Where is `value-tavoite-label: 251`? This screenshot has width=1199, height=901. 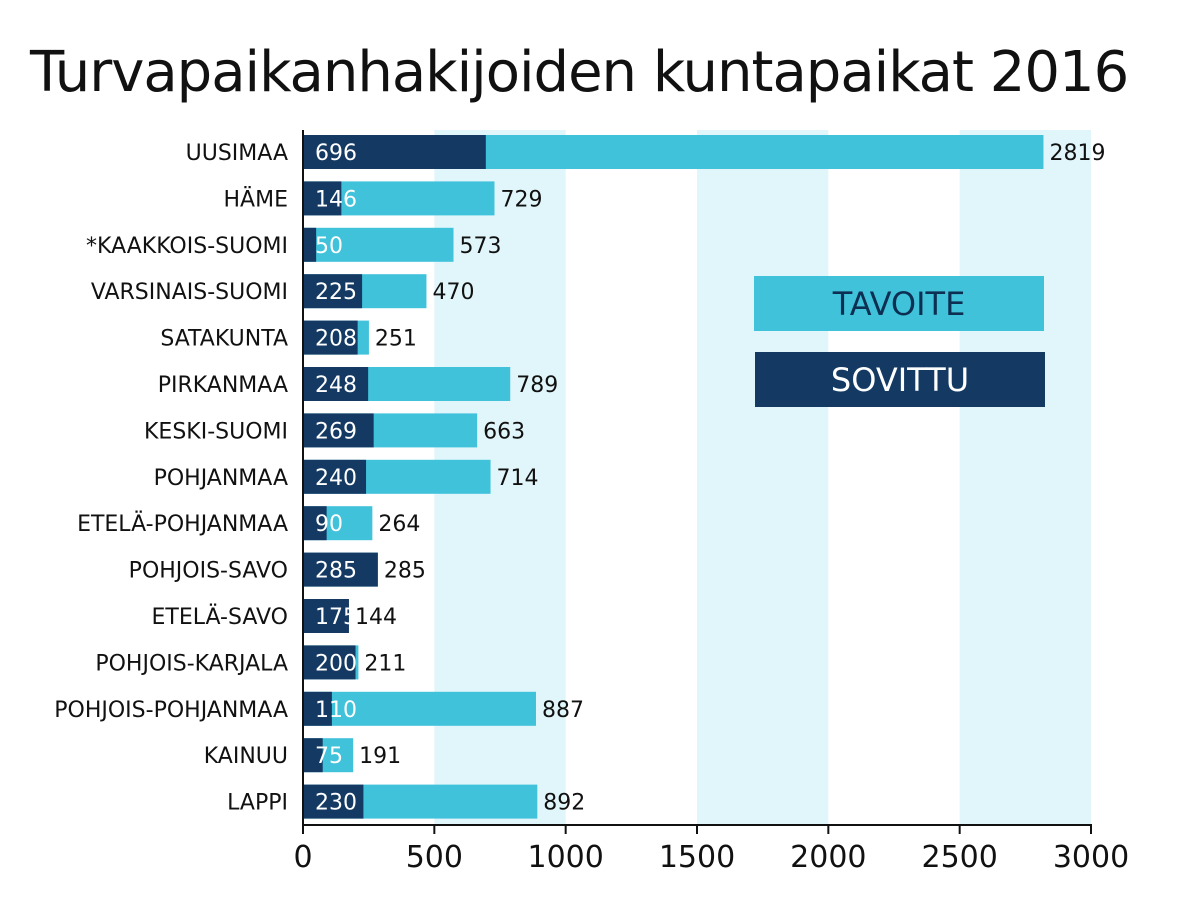
value-tavoite-label: 251 is located at coordinates (396, 339).